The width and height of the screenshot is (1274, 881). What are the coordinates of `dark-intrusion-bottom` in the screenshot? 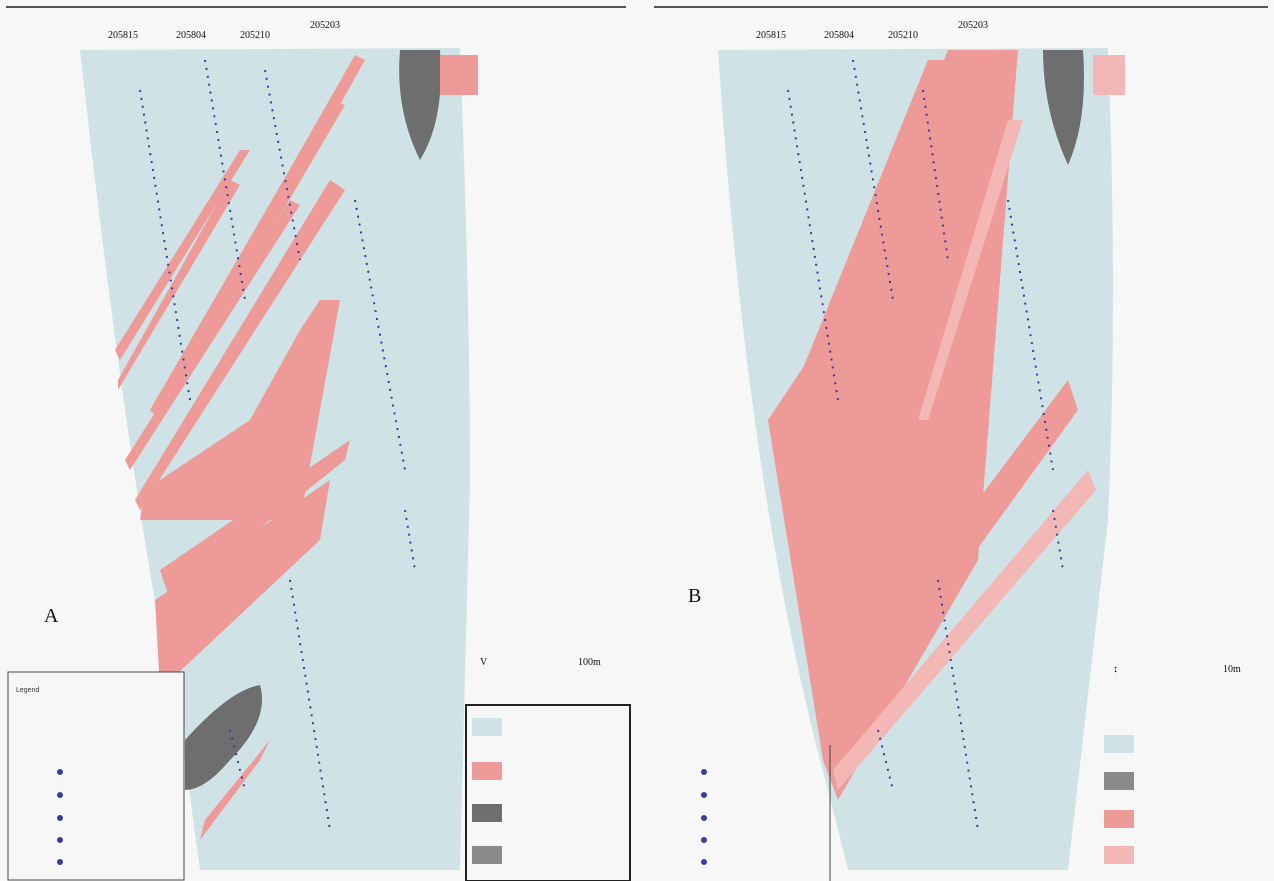 It's located at (223, 737).